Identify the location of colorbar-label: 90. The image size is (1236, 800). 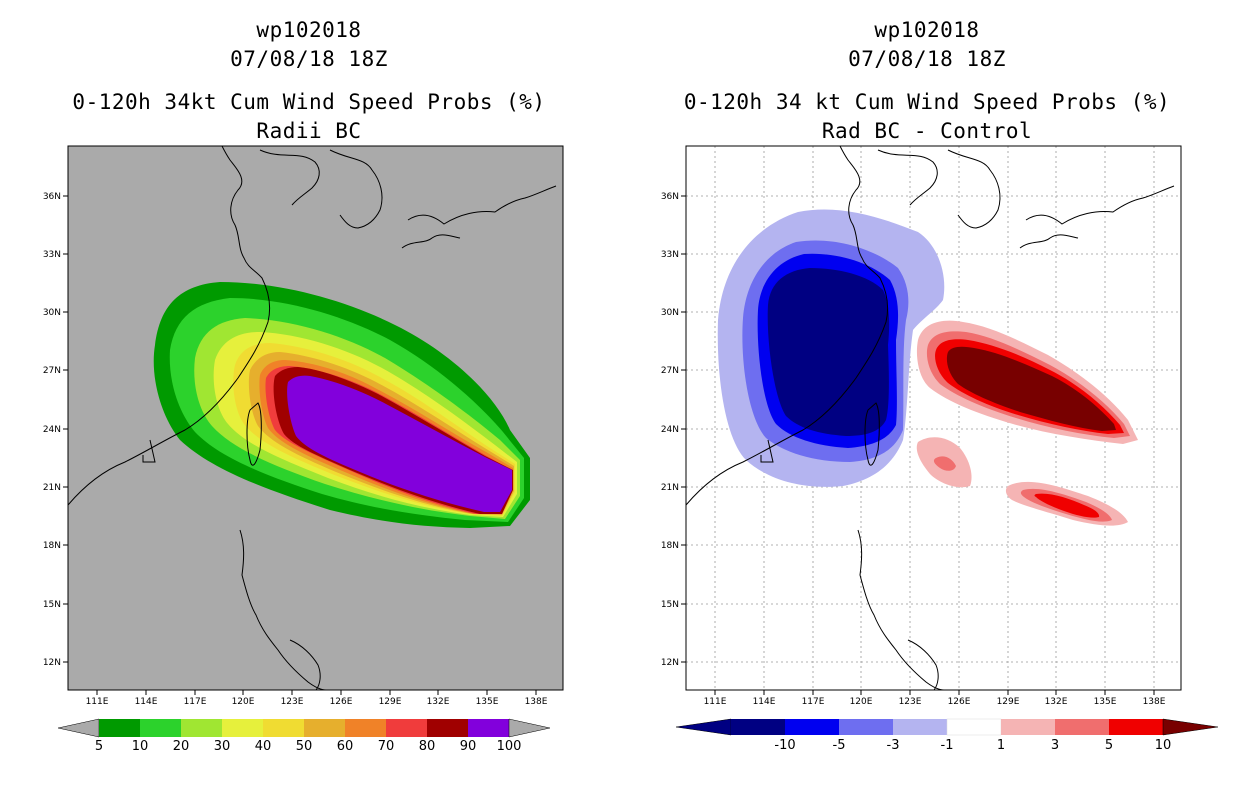
(468, 746).